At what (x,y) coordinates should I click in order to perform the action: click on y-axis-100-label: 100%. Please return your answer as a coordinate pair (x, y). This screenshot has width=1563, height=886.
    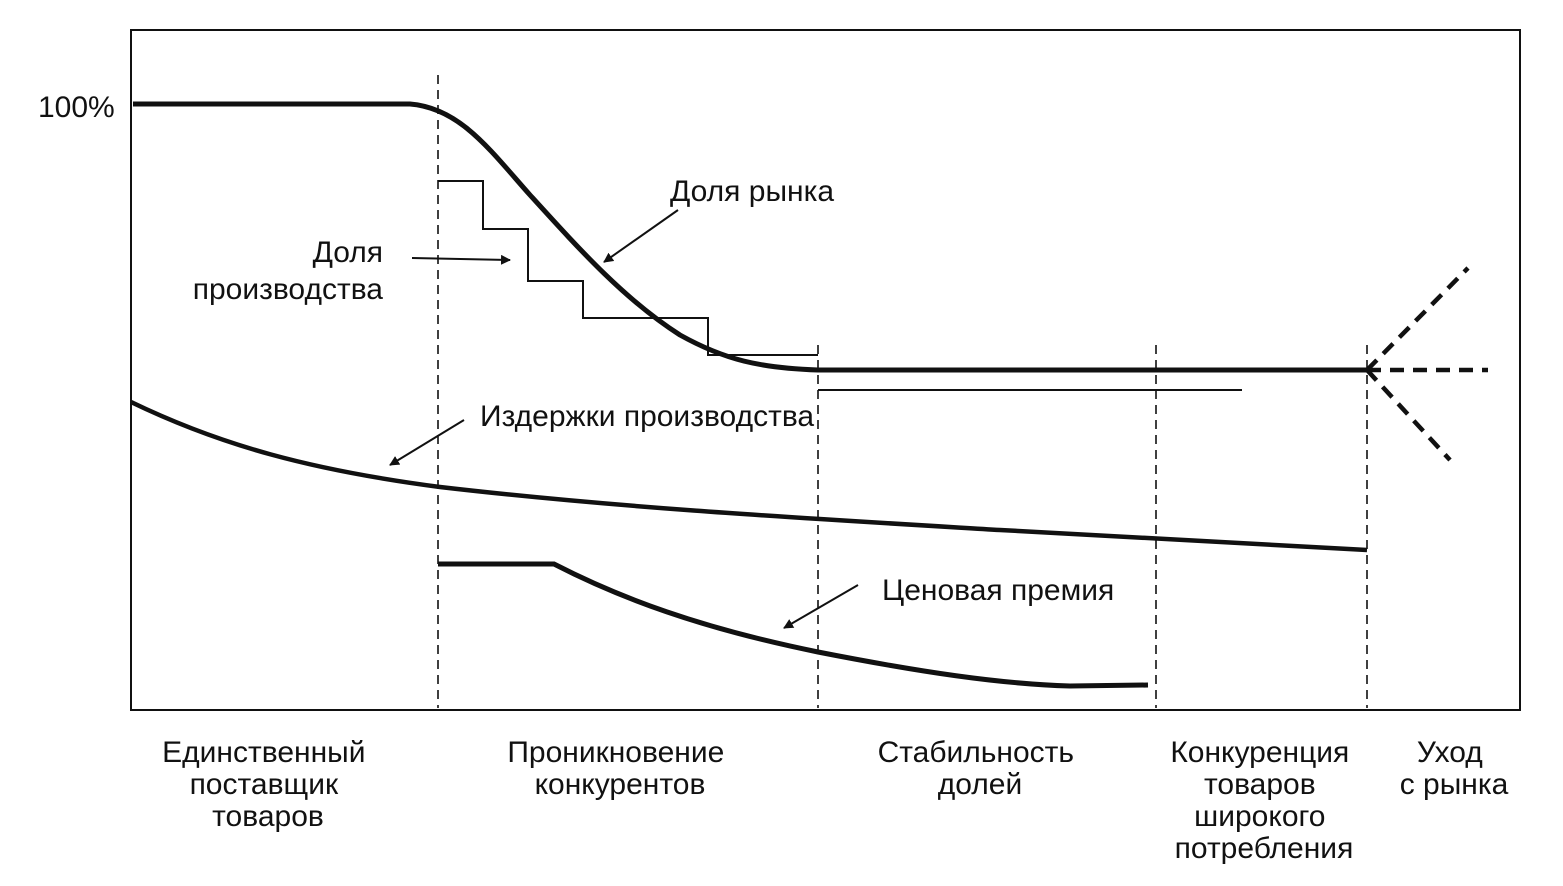
    Looking at the image, I should click on (76, 107).